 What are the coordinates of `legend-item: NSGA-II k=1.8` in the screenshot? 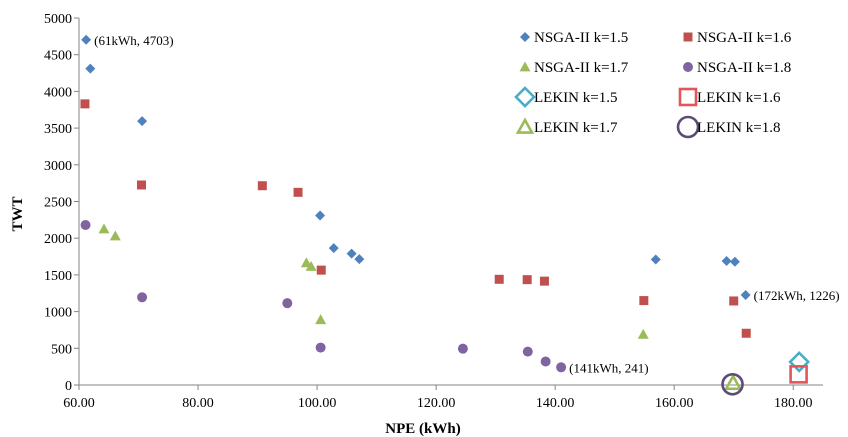 It's located at (737, 68).